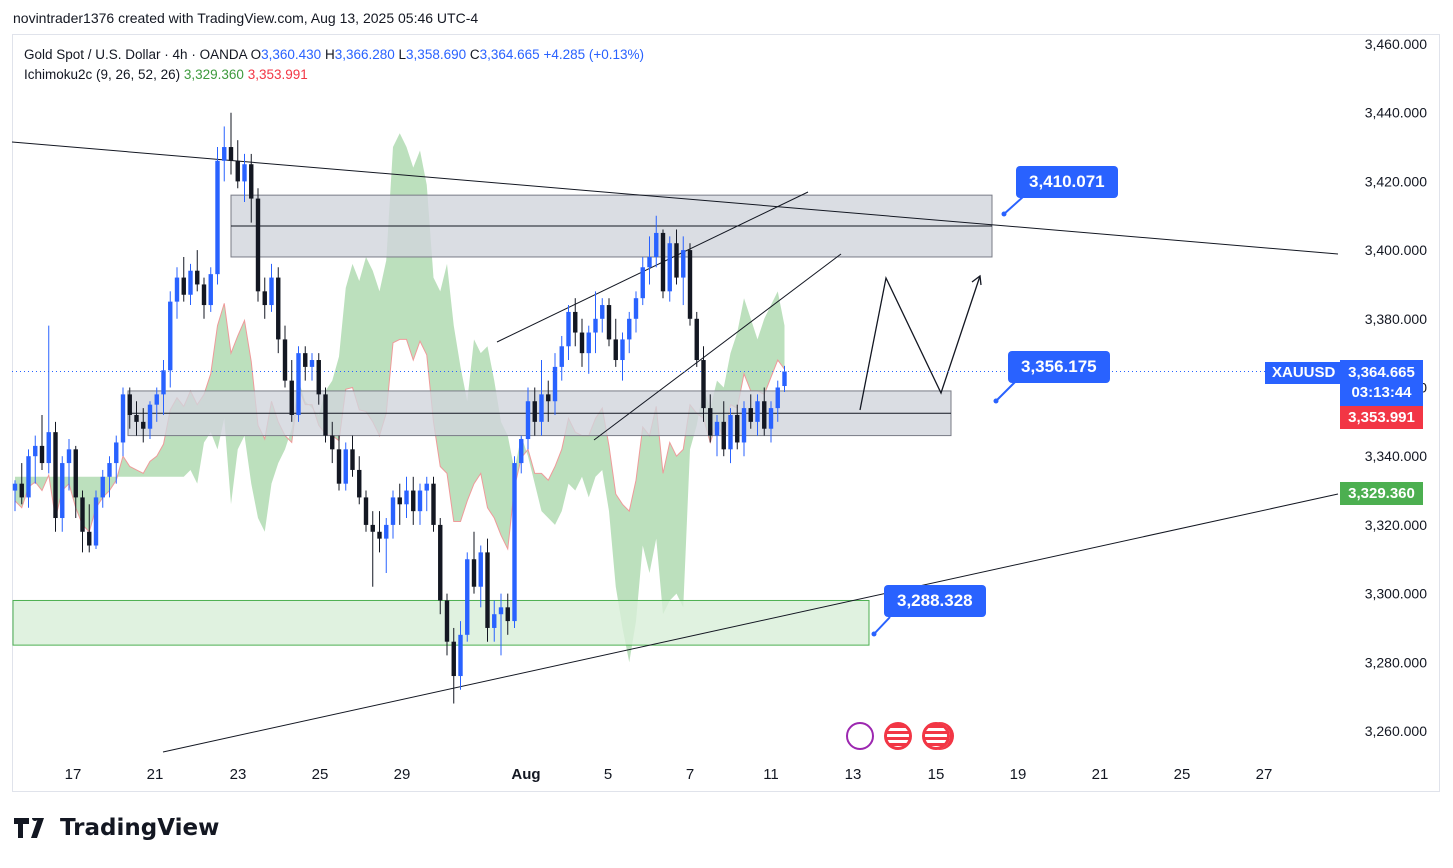 The width and height of the screenshot is (1453, 868). Describe the element at coordinates (102, 74) in the screenshot. I see `indicator-name: Ichimoku2c (9, 26, 52, 26)` at that location.